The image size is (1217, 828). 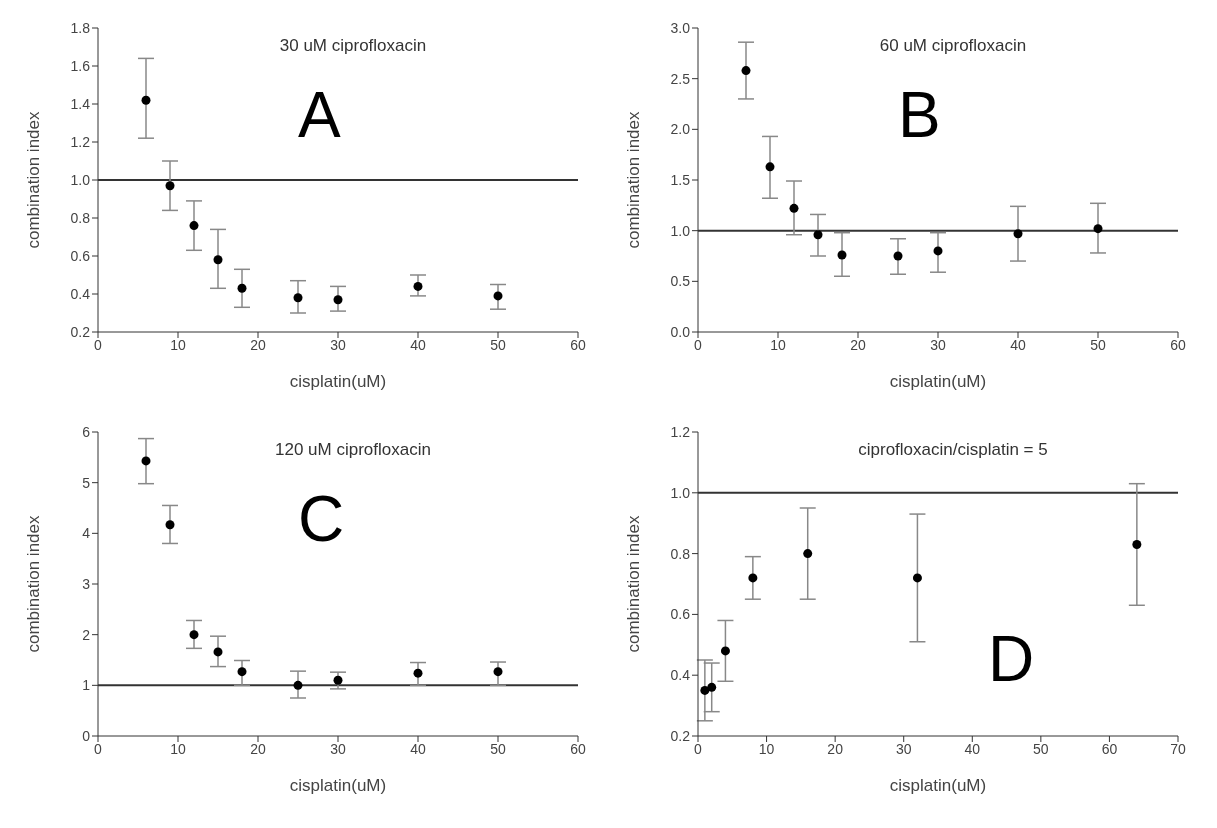 I want to click on text: 120 uM ciprofloxacin, so click(x=353, y=450).